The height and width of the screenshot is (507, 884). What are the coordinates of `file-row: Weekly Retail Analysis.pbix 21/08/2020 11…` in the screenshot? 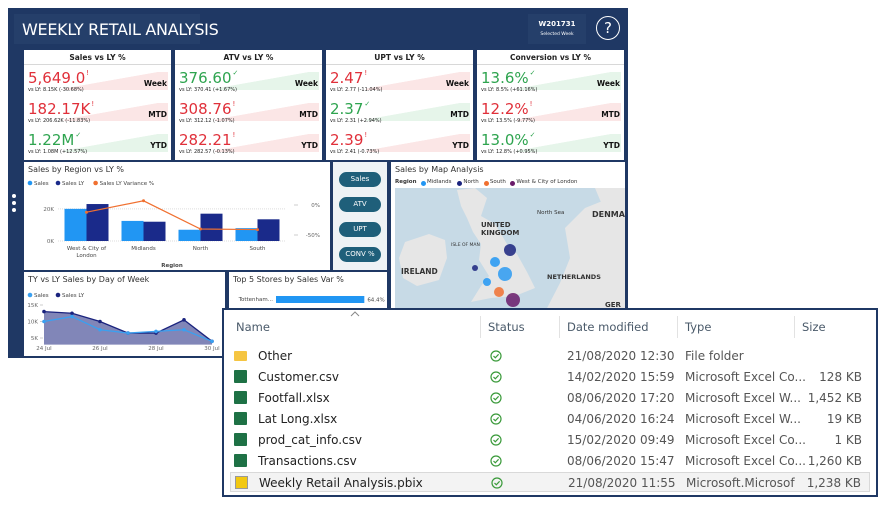 It's located at (550, 482).